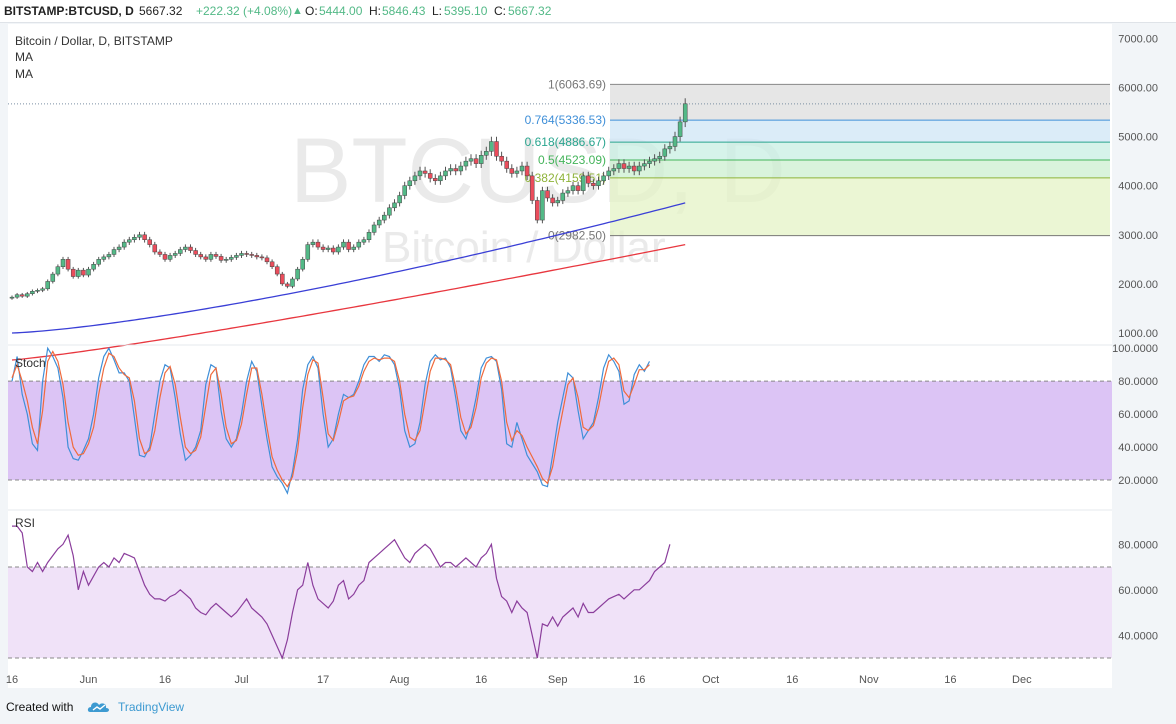 This screenshot has width=1176, height=724. Describe the element at coordinates (1138, 89) in the screenshot. I see `price-axis-tick-label: 6000.00` at that location.